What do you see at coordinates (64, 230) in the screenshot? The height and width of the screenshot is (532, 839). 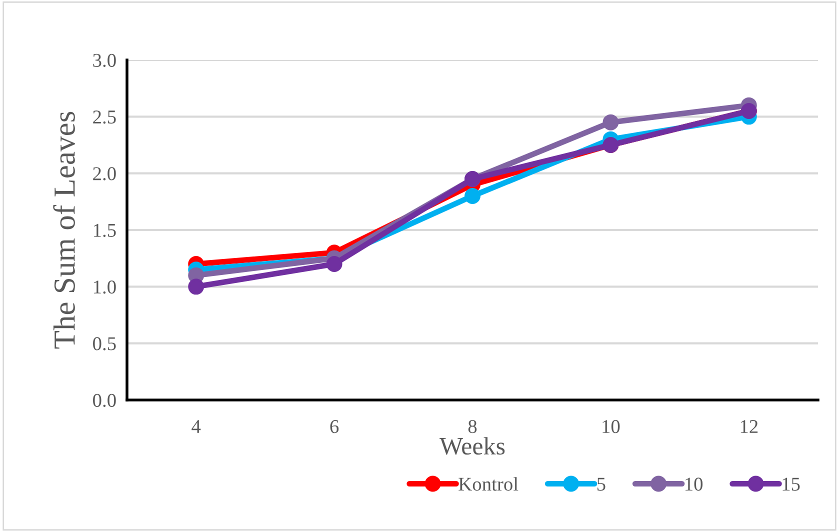 I see `y-axis-title: The Sum of Leaves` at bounding box center [64, 230].